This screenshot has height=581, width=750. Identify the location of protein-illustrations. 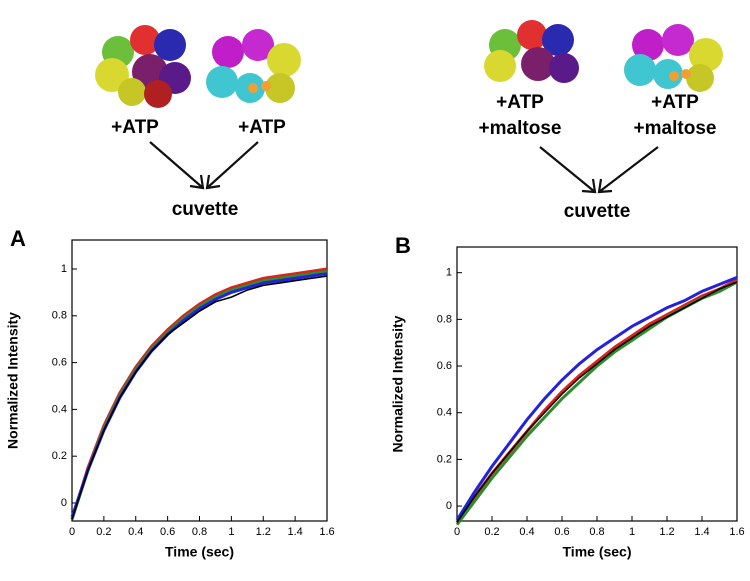
(409, 64).